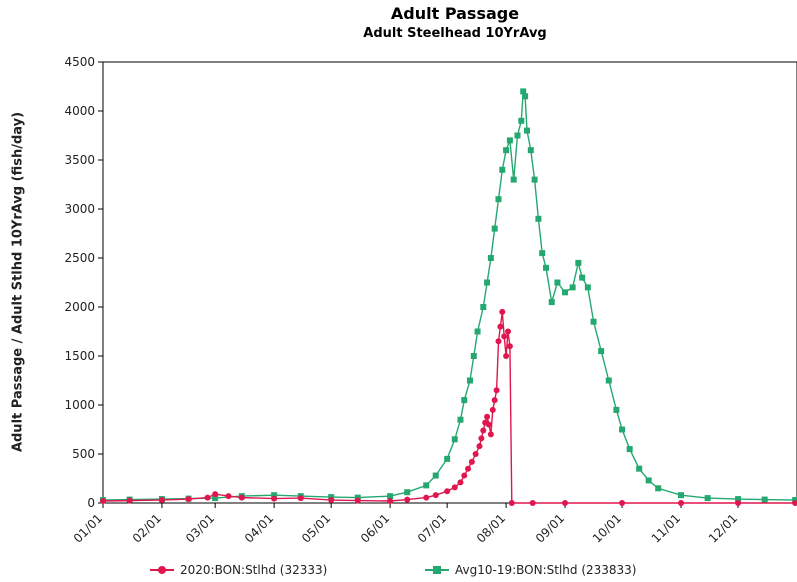 This screenshot has height=582, width=797. What do you see at coordinates (79, 405) in the screenshot?
I see `y-tick-label-1000: 1000` at bounding box center [79, 405].